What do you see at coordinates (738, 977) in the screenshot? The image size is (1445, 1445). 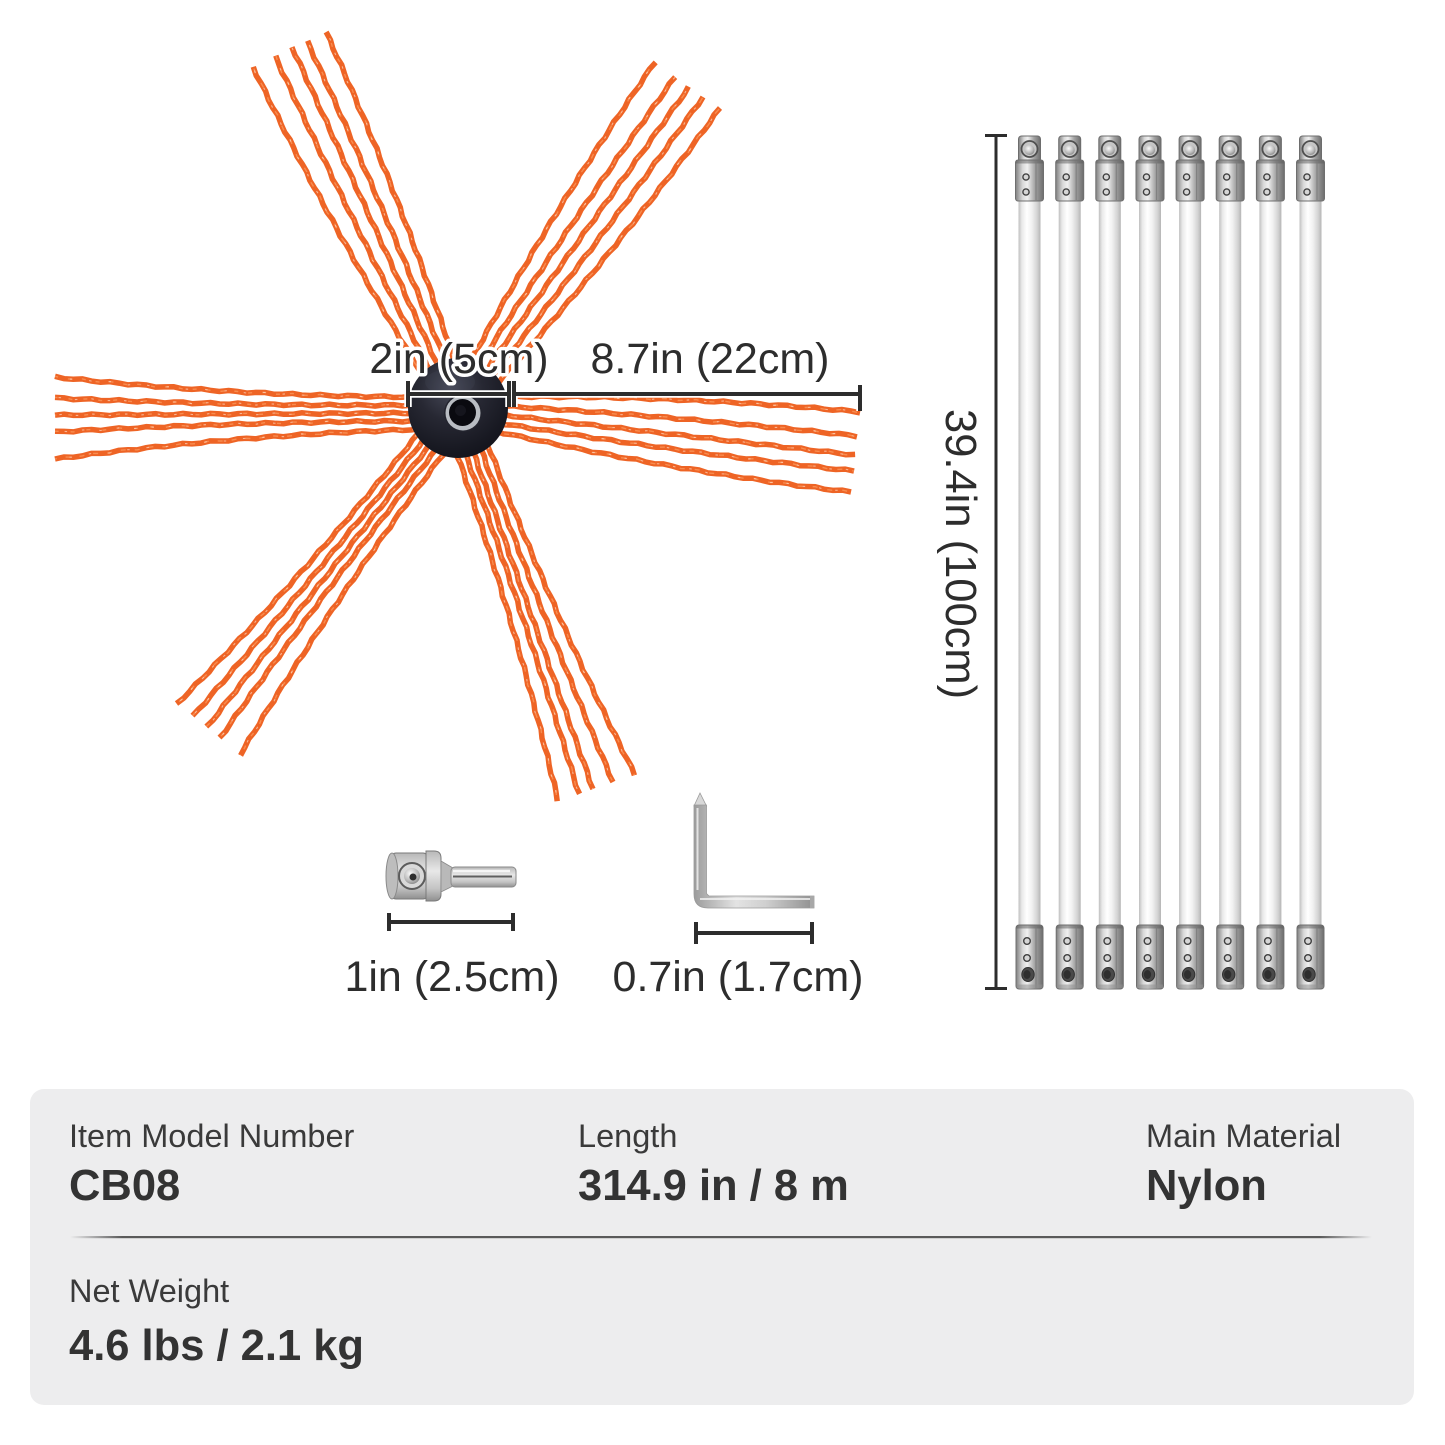 I see `svg-text: 0.7in (1.7cm)` at bounding box center [738, 977].